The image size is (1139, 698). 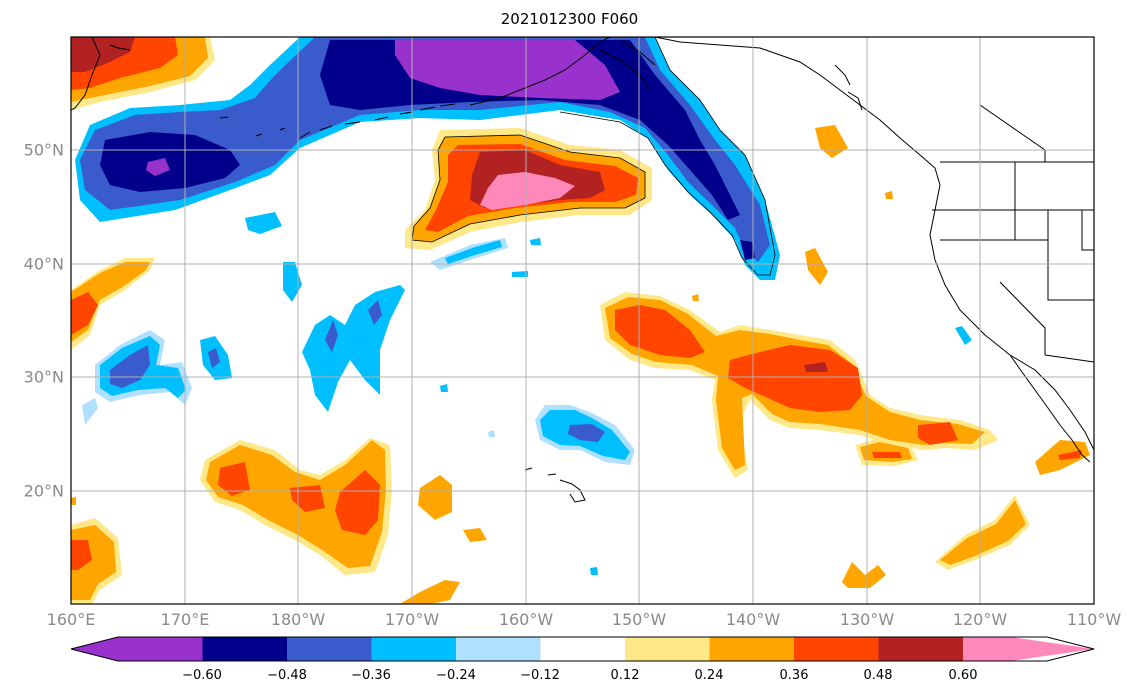 I want to click on lon-label-160w: 160°W, so click(x=526, y=619).